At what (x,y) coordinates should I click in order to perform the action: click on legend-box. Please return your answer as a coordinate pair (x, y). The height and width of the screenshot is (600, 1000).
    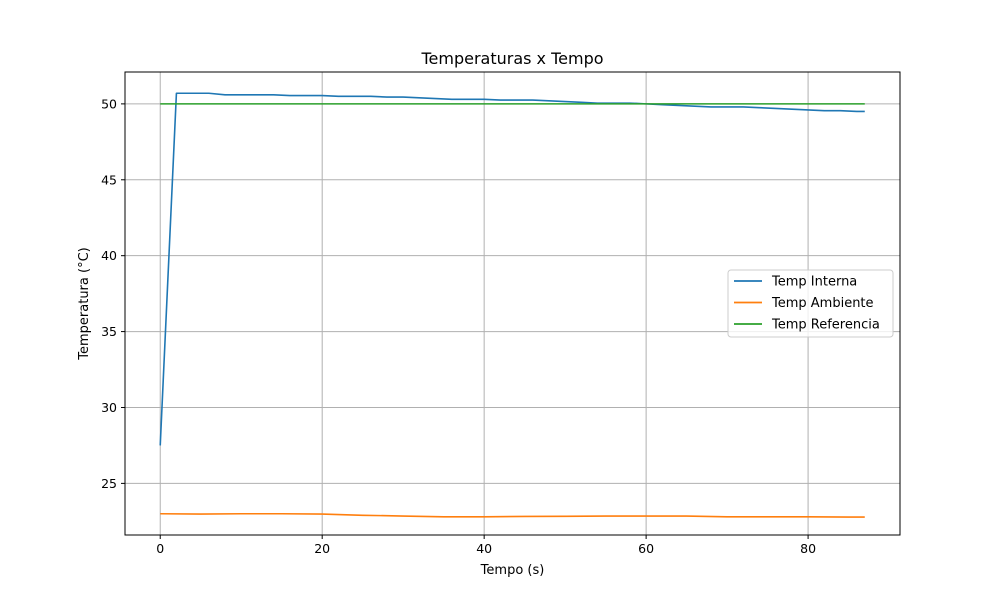
    Looking at the image, I should click on (810, 303).